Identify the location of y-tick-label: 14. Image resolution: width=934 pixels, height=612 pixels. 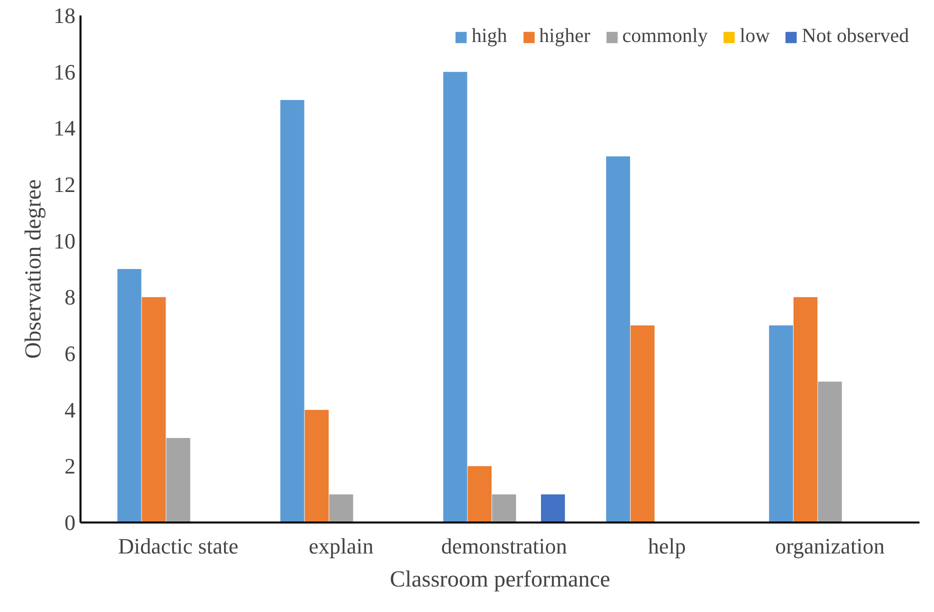
(65, 128).